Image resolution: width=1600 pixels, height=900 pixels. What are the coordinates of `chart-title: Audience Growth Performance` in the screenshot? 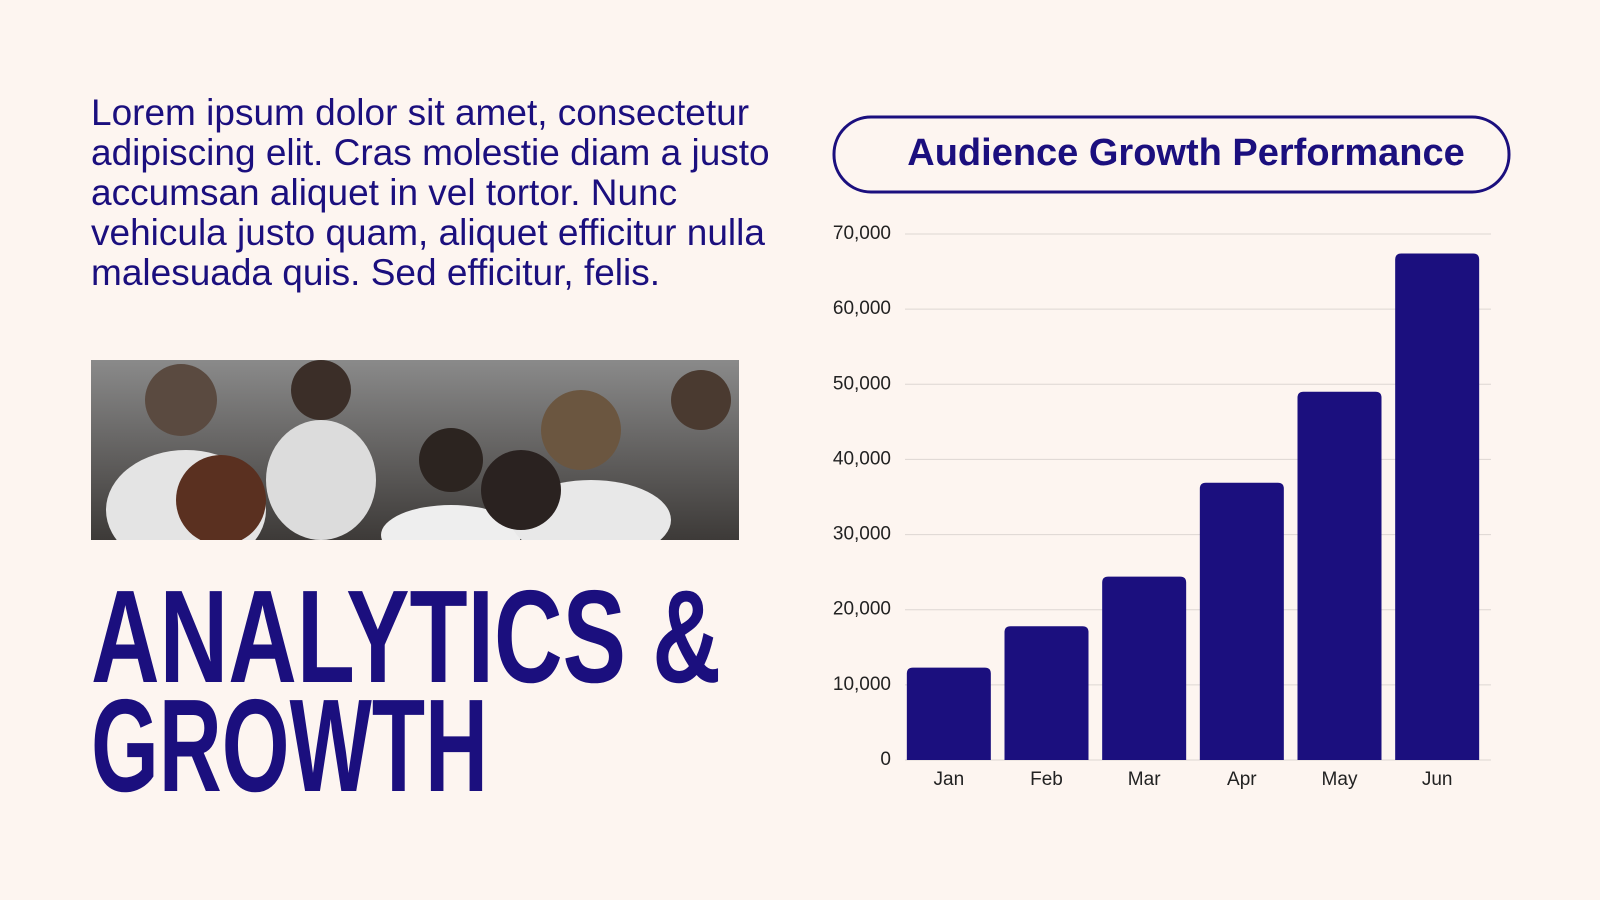 It's located at (1185, 153).